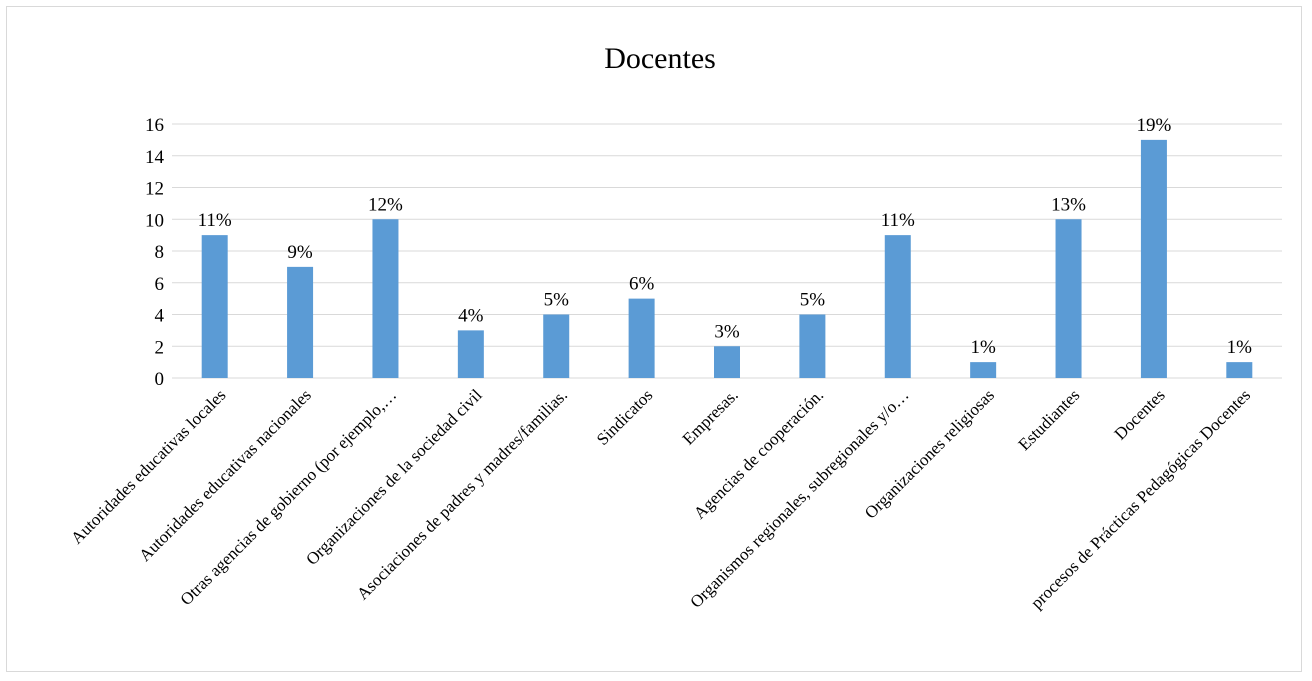 This screenshot has height=681, width=1312. I want to click on y-tick-label: 12, so click(154, 189).